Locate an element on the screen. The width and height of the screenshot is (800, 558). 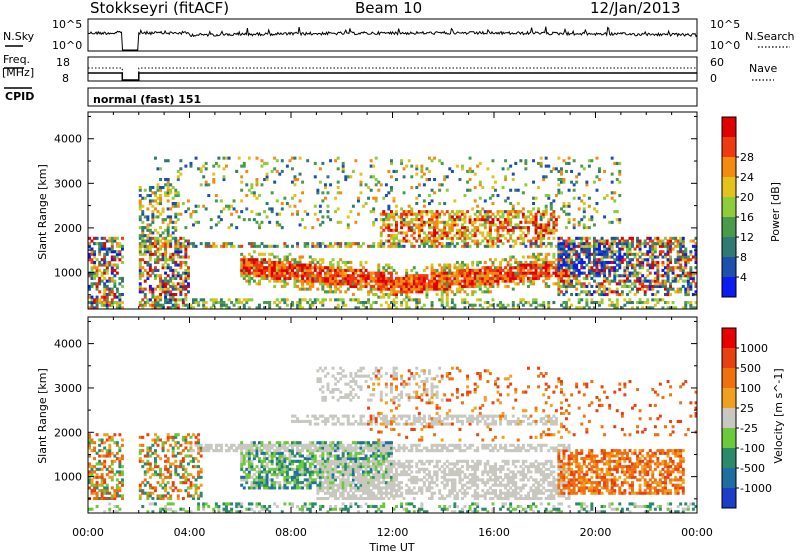
noise-right-label: N.Search is located at coordinates (770, 36).